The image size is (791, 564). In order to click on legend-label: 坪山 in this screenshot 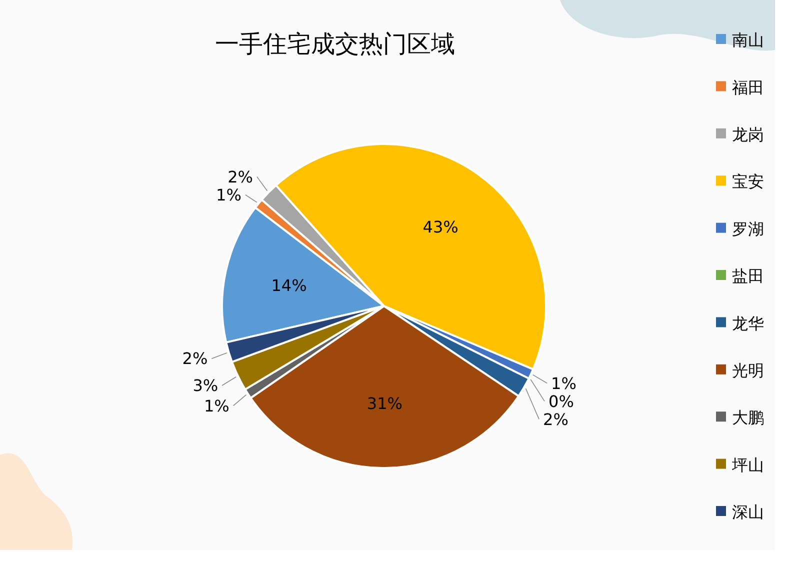, I will do `click(747, 464)`.